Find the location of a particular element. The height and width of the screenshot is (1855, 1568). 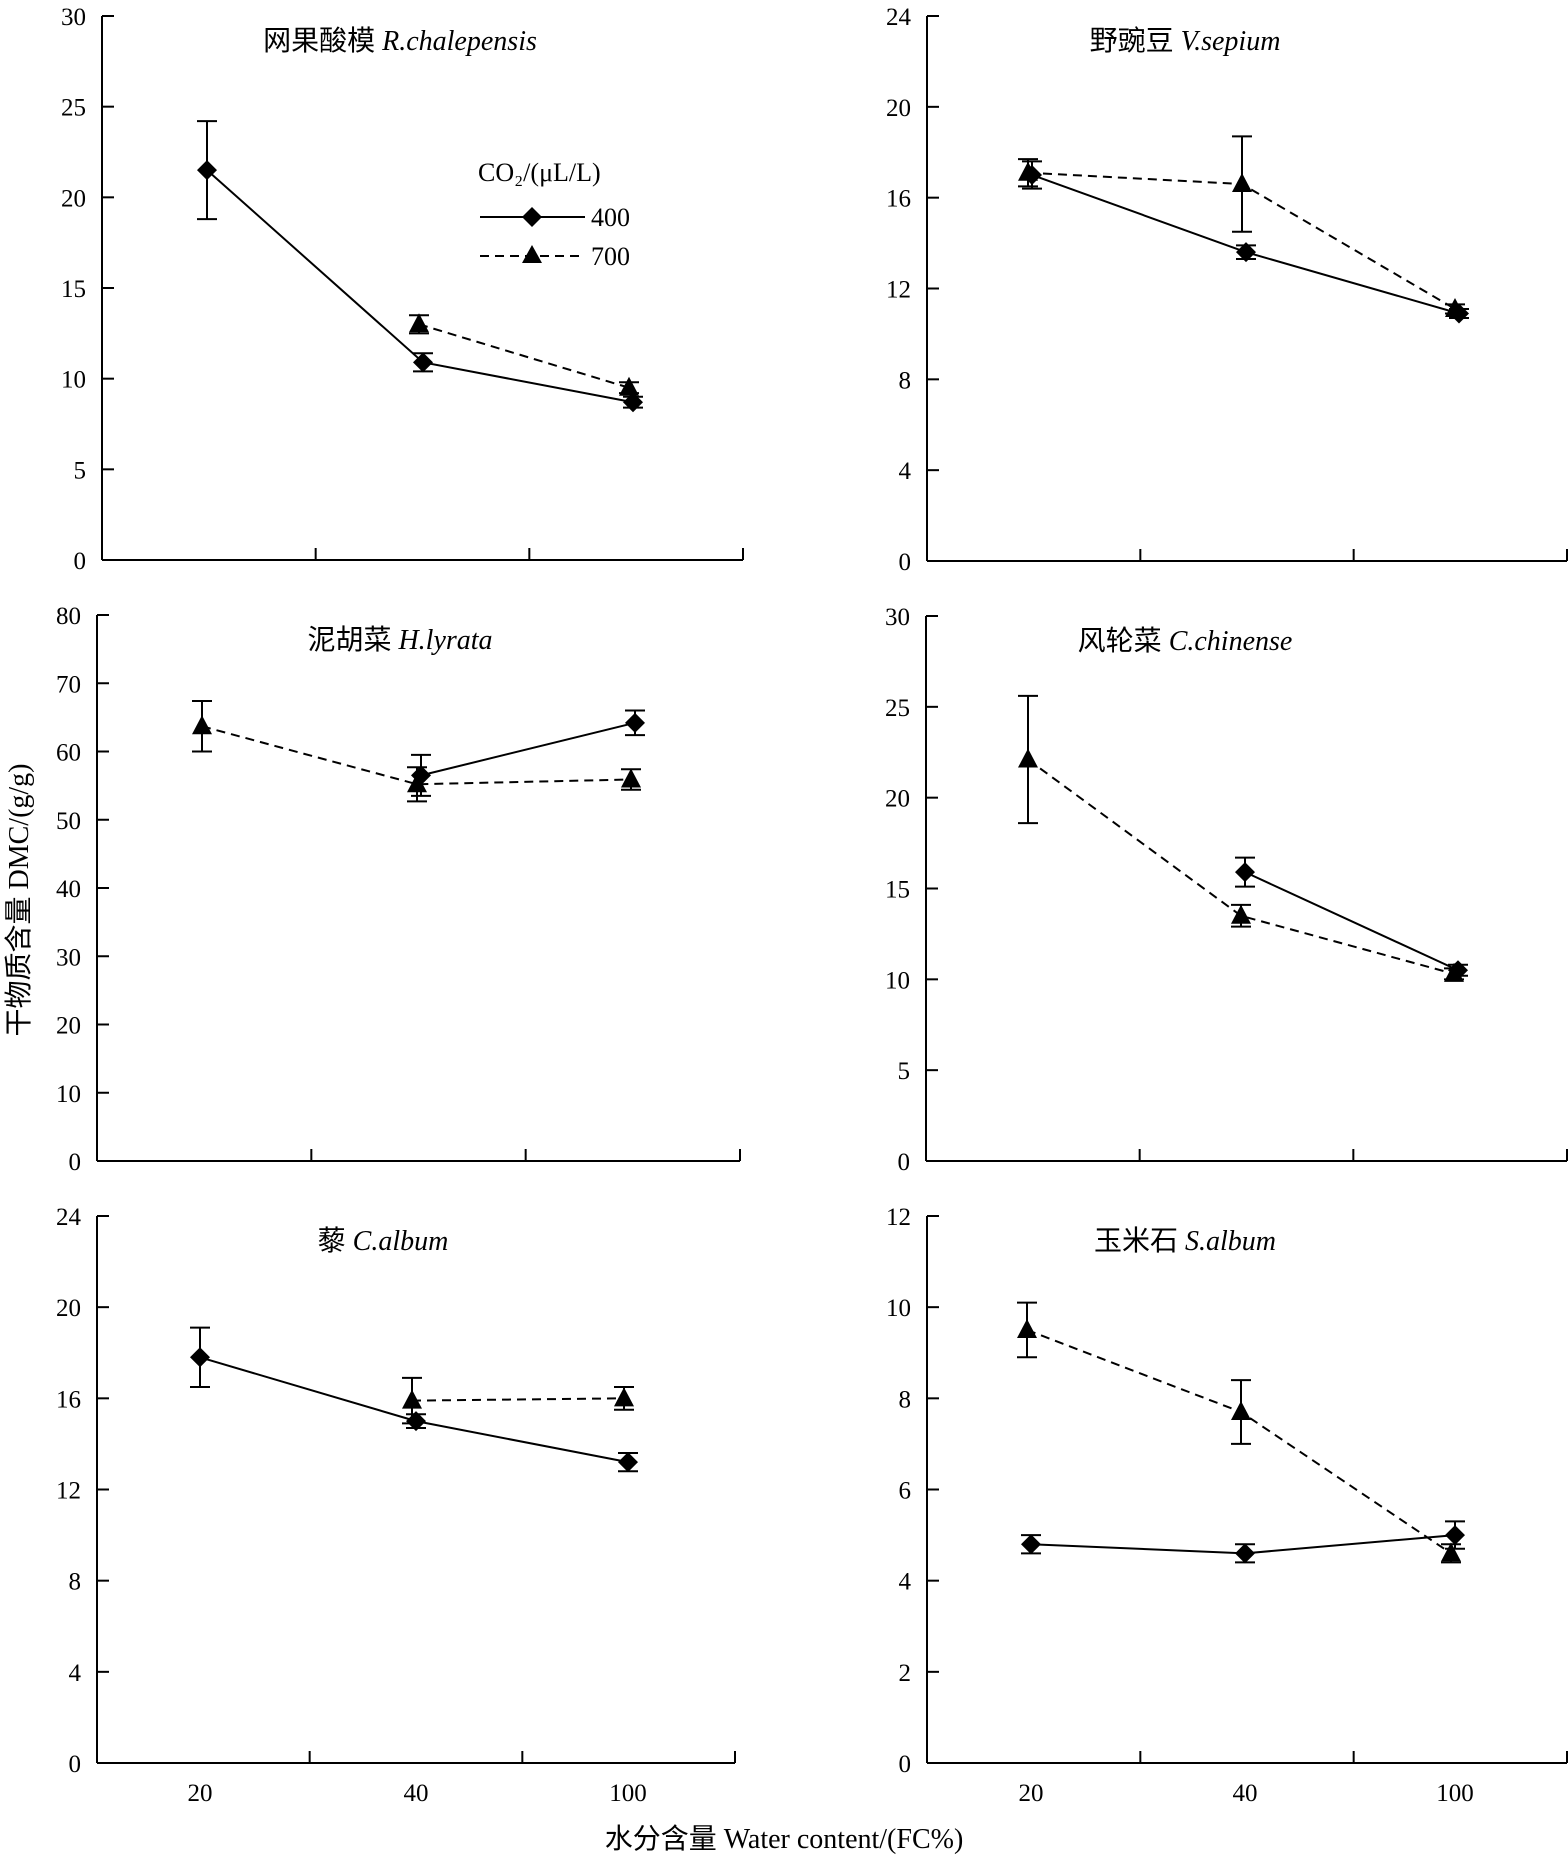

y-tick-label: 40 is located at coordinates (68, 889).